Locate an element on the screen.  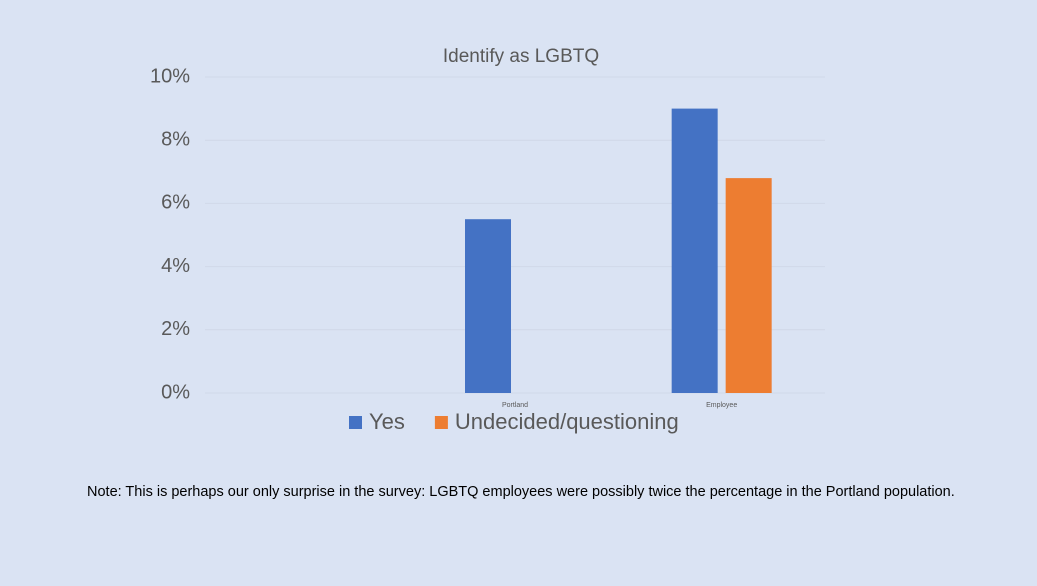
x-tick-label: Portland is located at coordinates (515, 405).